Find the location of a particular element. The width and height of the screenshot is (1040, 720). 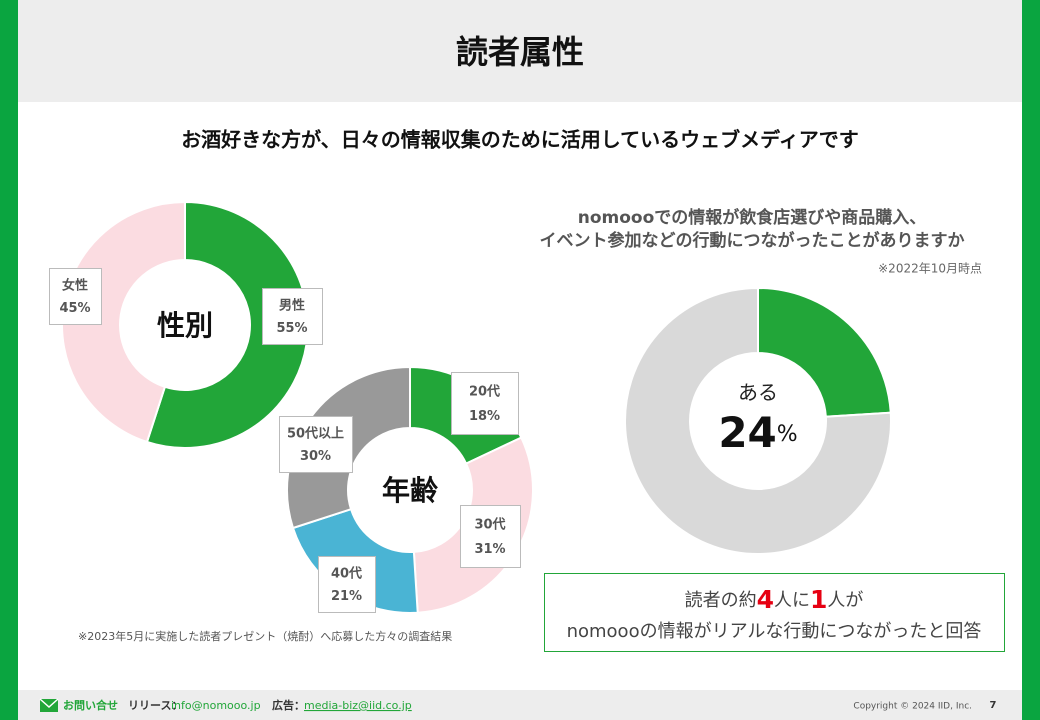

center-value-unit: % is located at coordinates (787, 434).